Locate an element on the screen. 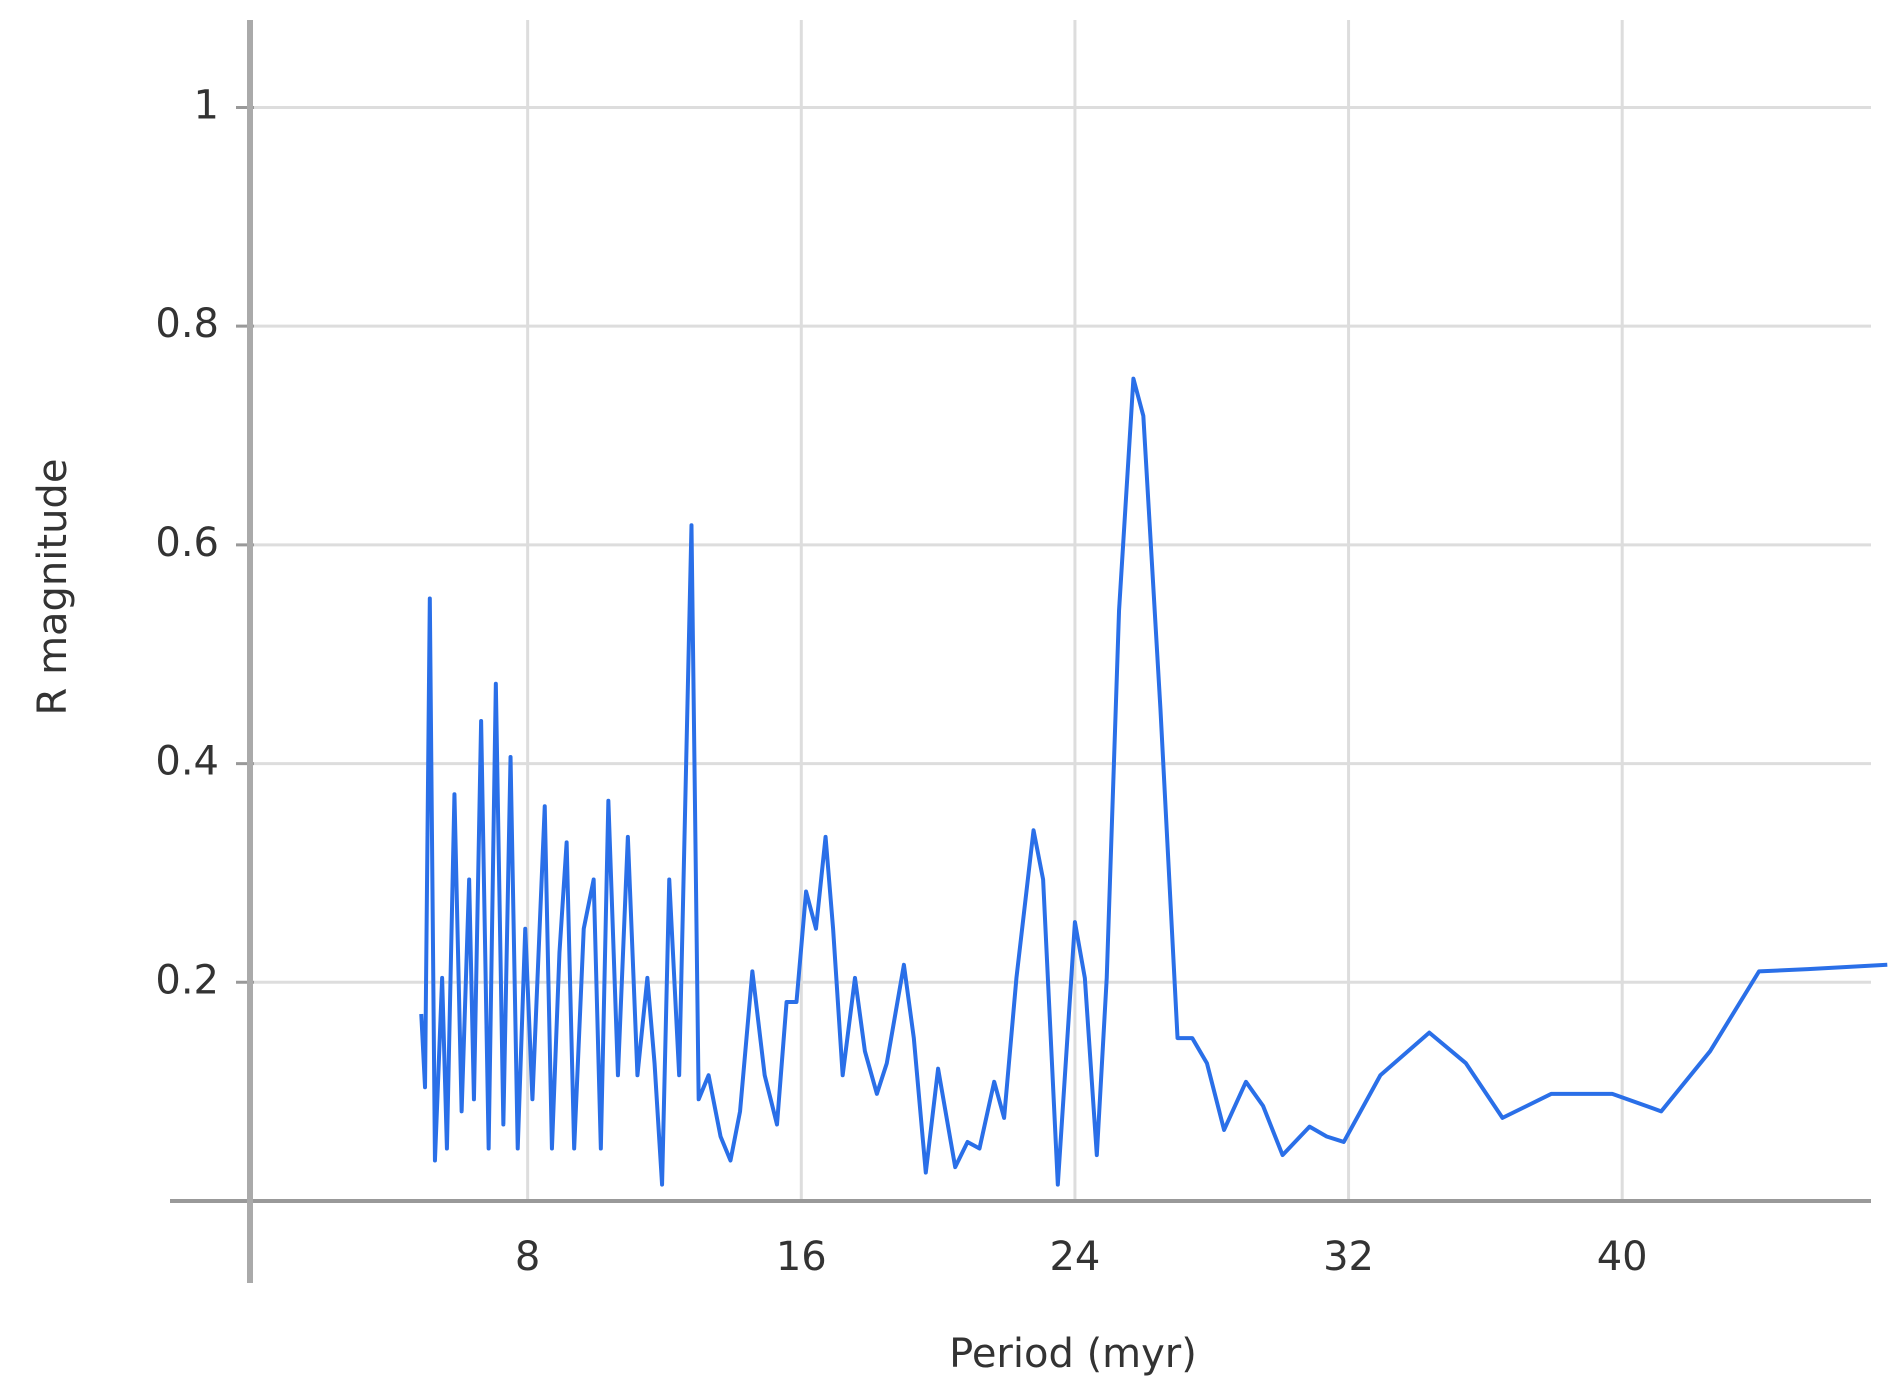  x-tick-label: 16 is located at coordinates (801, 1257).